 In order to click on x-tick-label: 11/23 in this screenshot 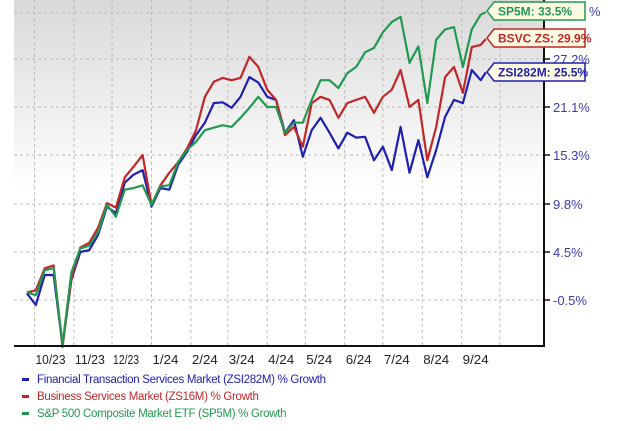, I will do `click(90, 360)`.